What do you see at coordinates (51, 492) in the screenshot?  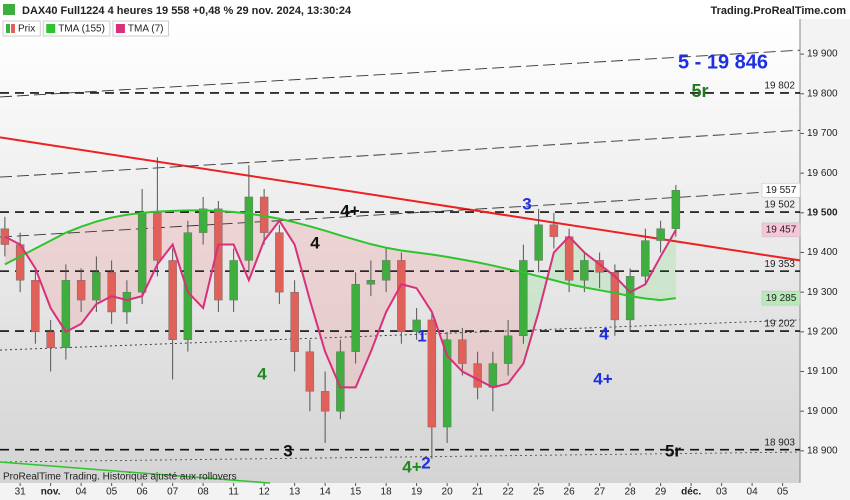 I see `x-tick-label: nov.` at bounding box center [51, 492].